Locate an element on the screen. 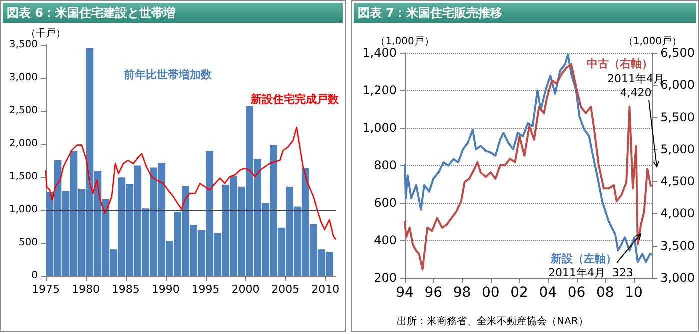 The width and height of the screenshot is (699, 334). x-tick-label: 94 is located at coordinates (405, 293).